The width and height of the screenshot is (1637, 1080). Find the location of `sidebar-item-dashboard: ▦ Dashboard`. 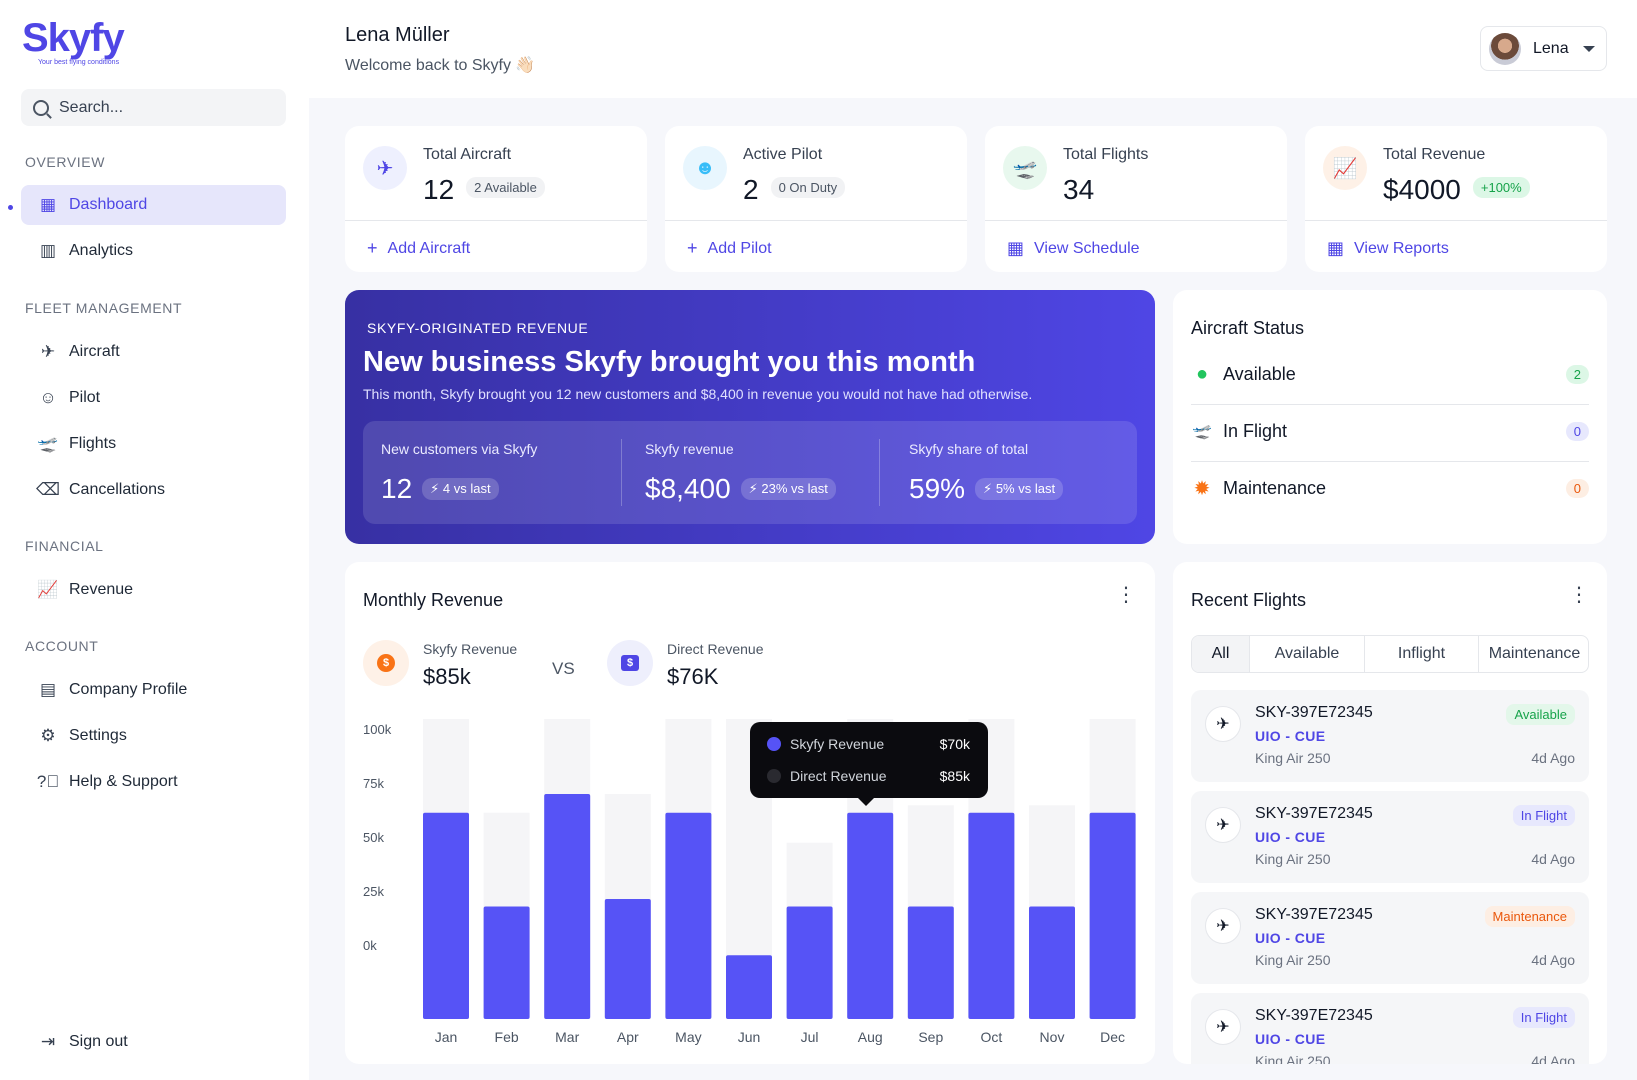

sidebar-item-dashboard: ▦ Dashboard is located at coordinates (153, 205).